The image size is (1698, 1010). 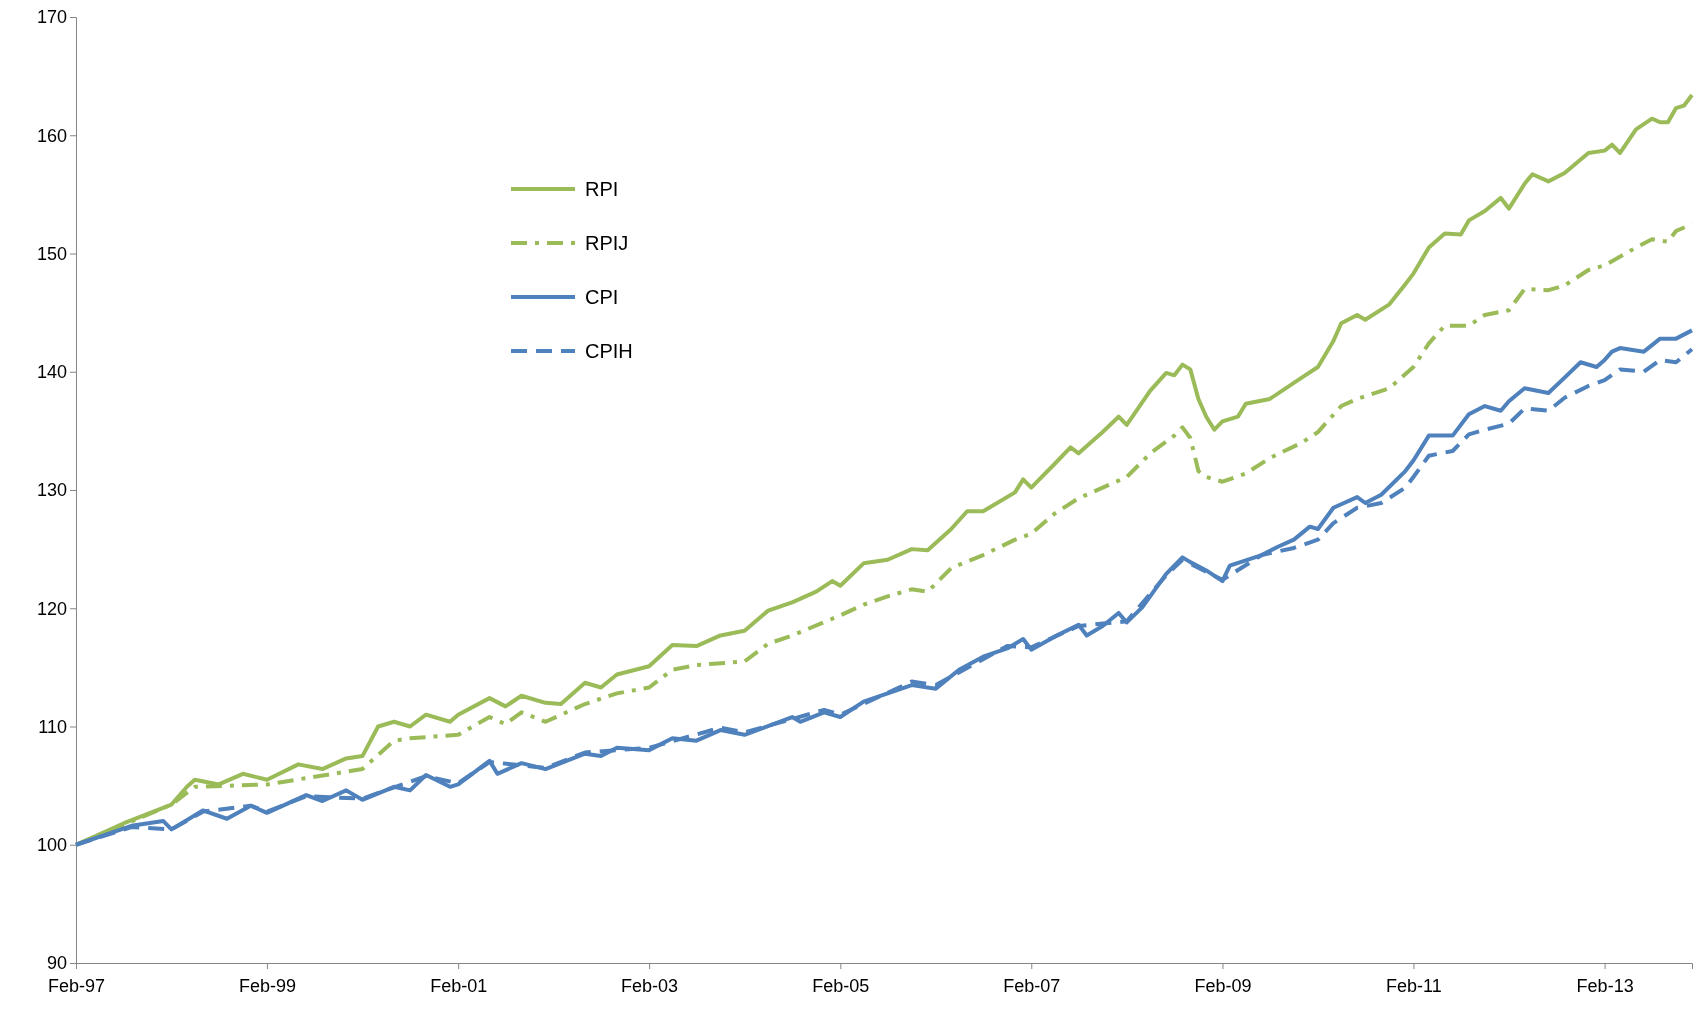 I want to click on y-tick-label: 90, so click(x=56, y=963).